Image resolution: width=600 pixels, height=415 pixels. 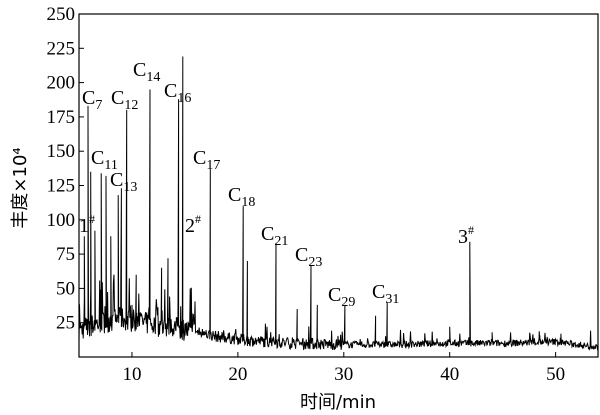 I want to click on peak-label: C16, so click(x=177, y=93).